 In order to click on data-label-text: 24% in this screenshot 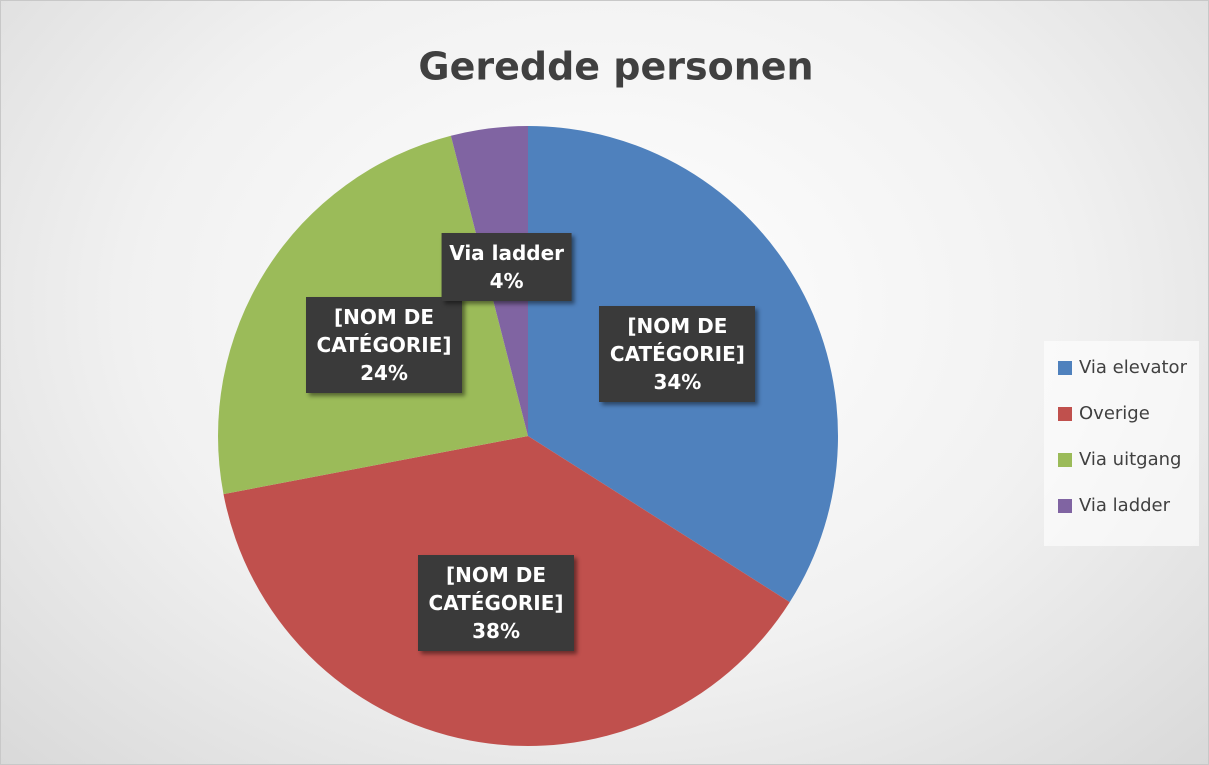, I will do `click(384, 372)`.